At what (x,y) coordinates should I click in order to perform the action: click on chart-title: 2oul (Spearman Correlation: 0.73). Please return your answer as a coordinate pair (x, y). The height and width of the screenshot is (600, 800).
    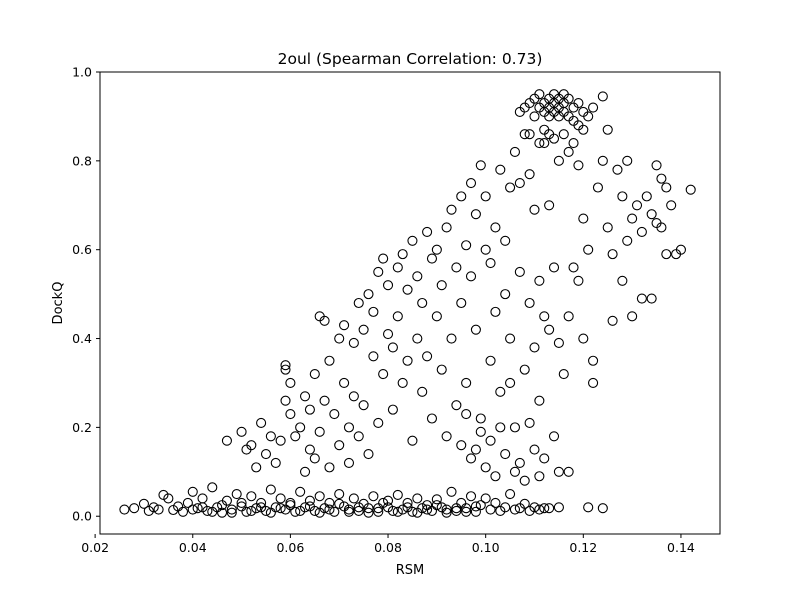
    Looking at the image, I should click on (410, 59).